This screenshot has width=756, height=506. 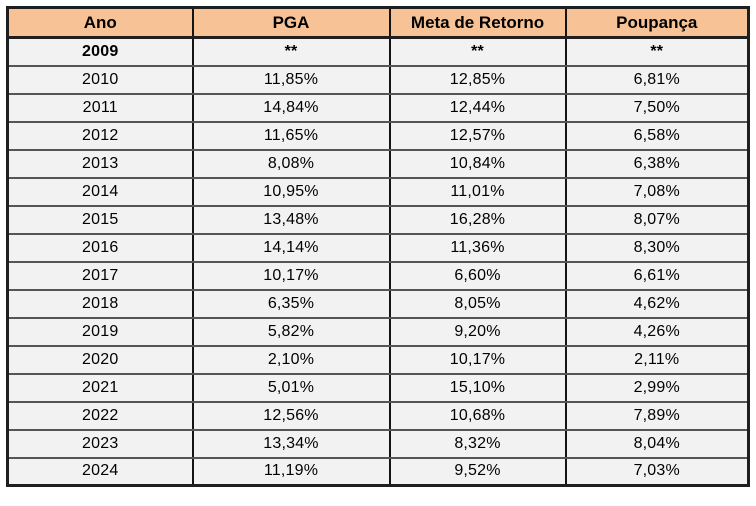 I want to click on value-cell: 10,95%, so click(x=291, y=191).